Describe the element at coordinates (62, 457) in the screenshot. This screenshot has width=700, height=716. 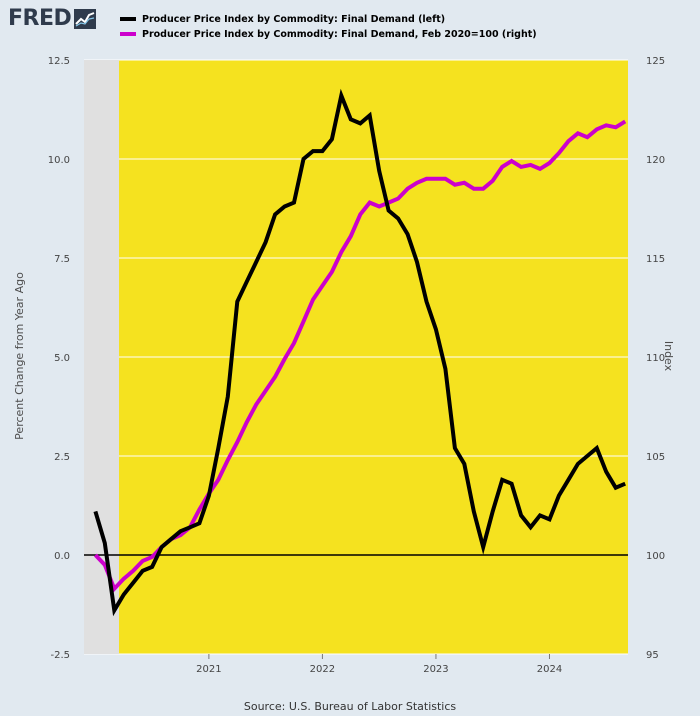
I see `y-left-tick-label: 2.5` at that location.